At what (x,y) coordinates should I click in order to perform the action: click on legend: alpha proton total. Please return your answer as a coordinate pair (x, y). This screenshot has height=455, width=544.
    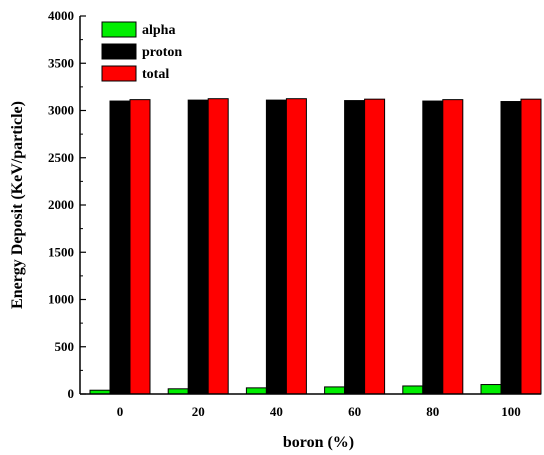
    Looking at the image, I should click on (141, 51).